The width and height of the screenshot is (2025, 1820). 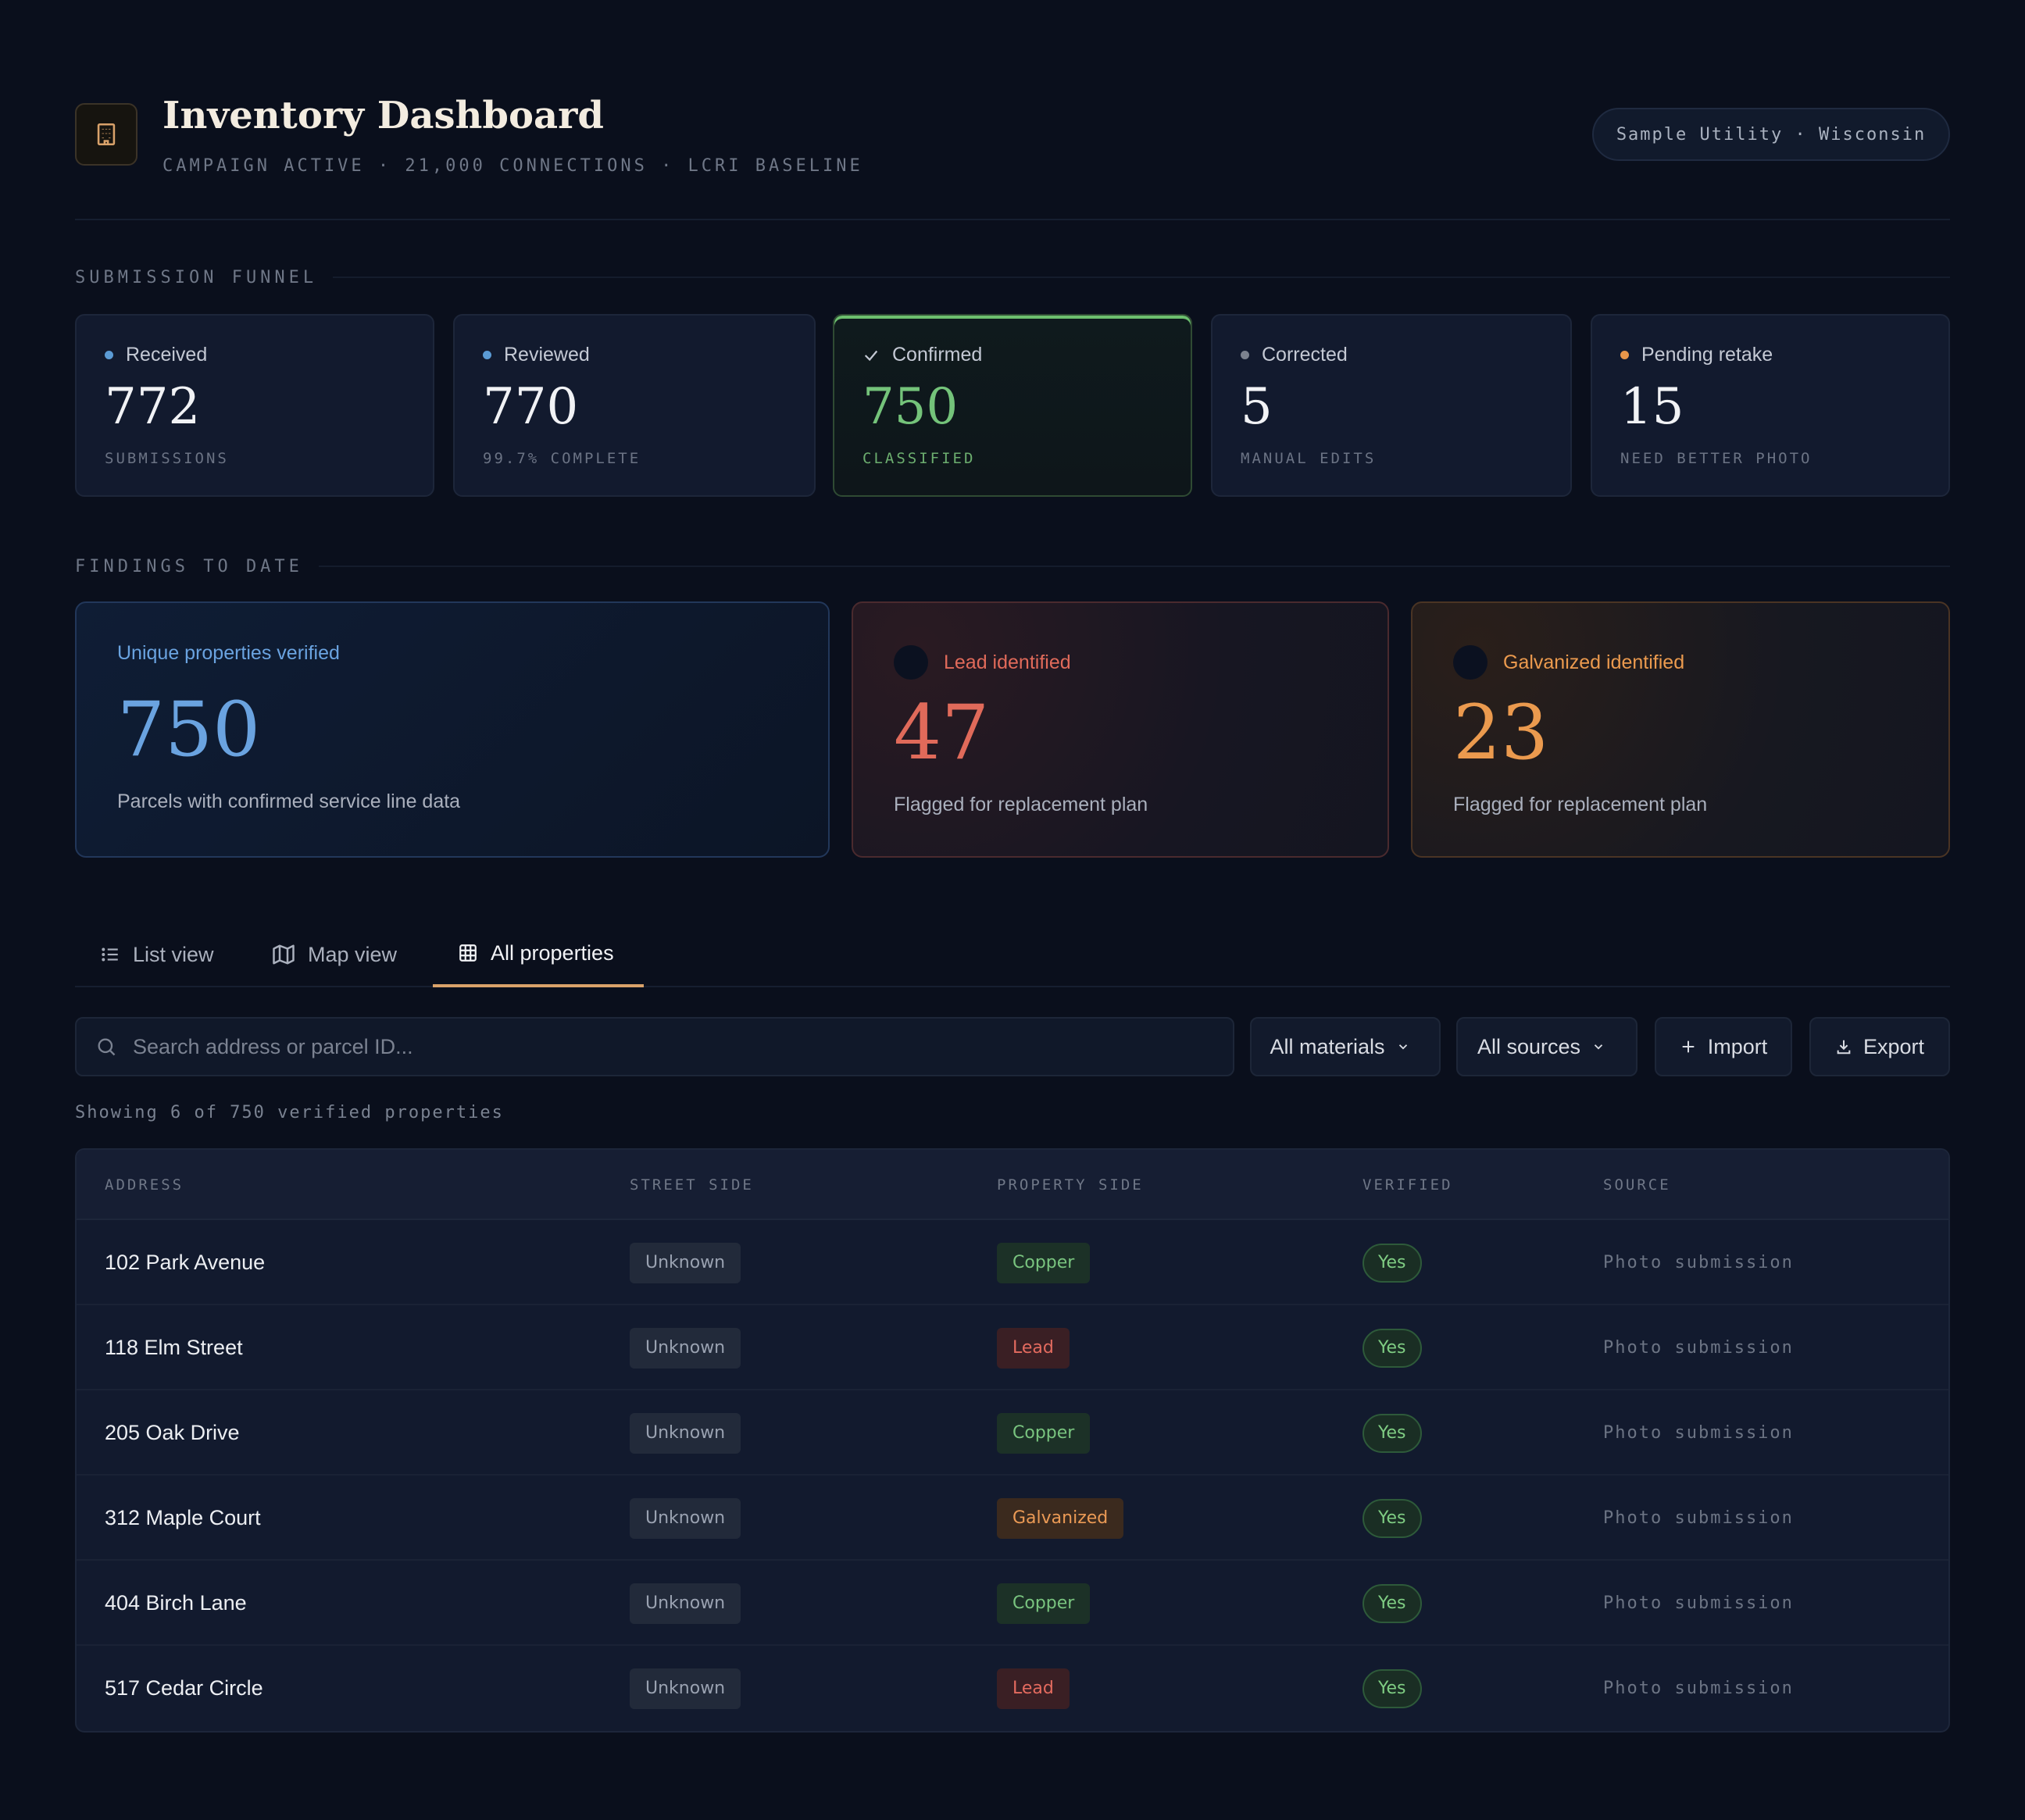 I want to click on kpi-label: Lead identified, so click(x=1008, y=662).